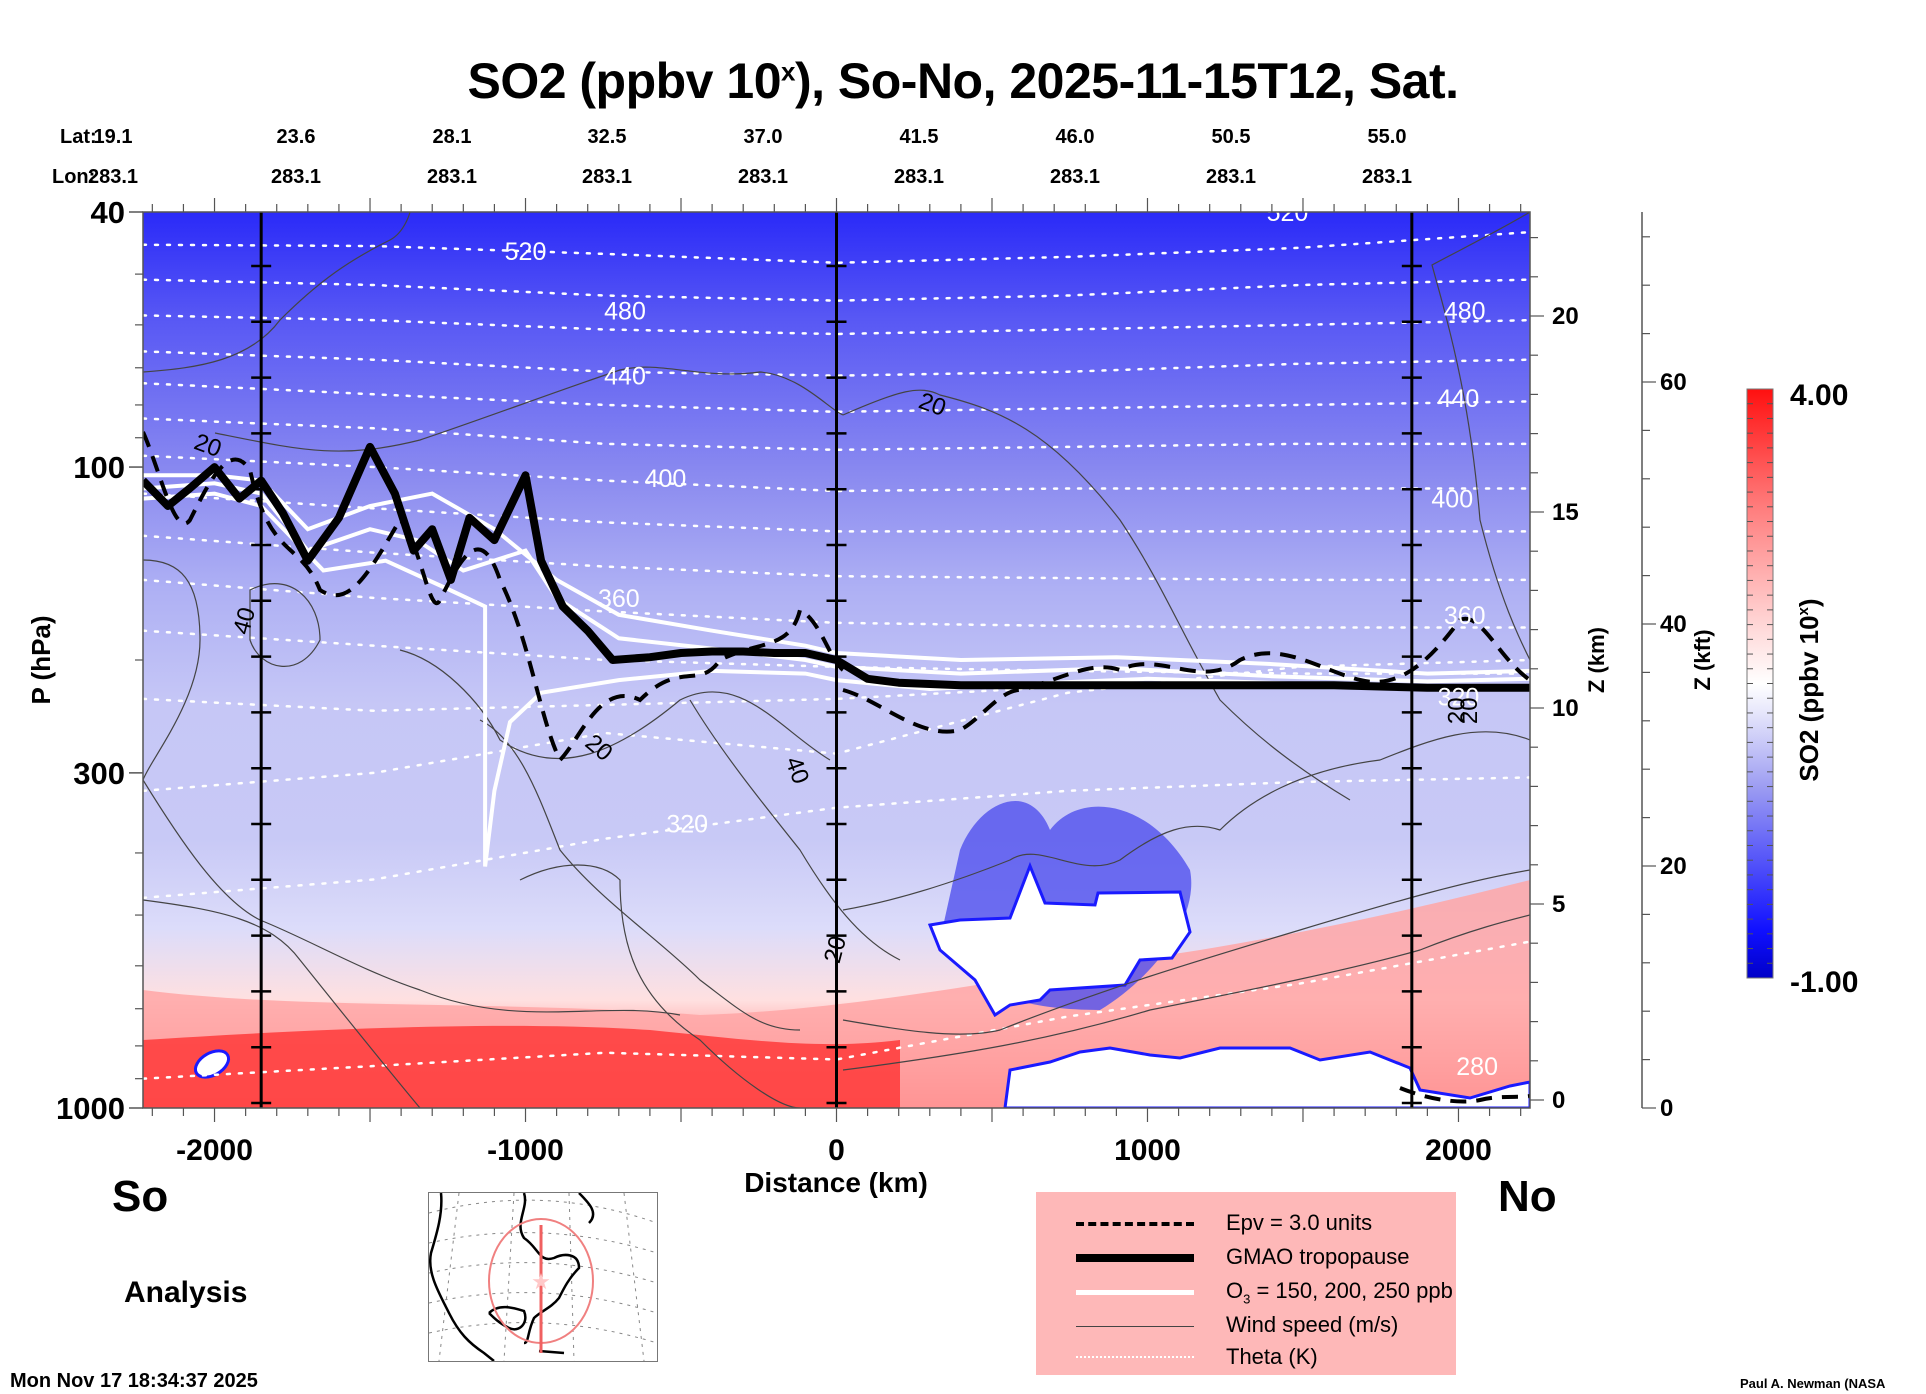 The width and height of the screenshot is (1926, 1394). What do you see at coordinates (1458, 1150) in the screenshot?
I see `x-tick-label: 2000` at bounding box center [1458, 1150].